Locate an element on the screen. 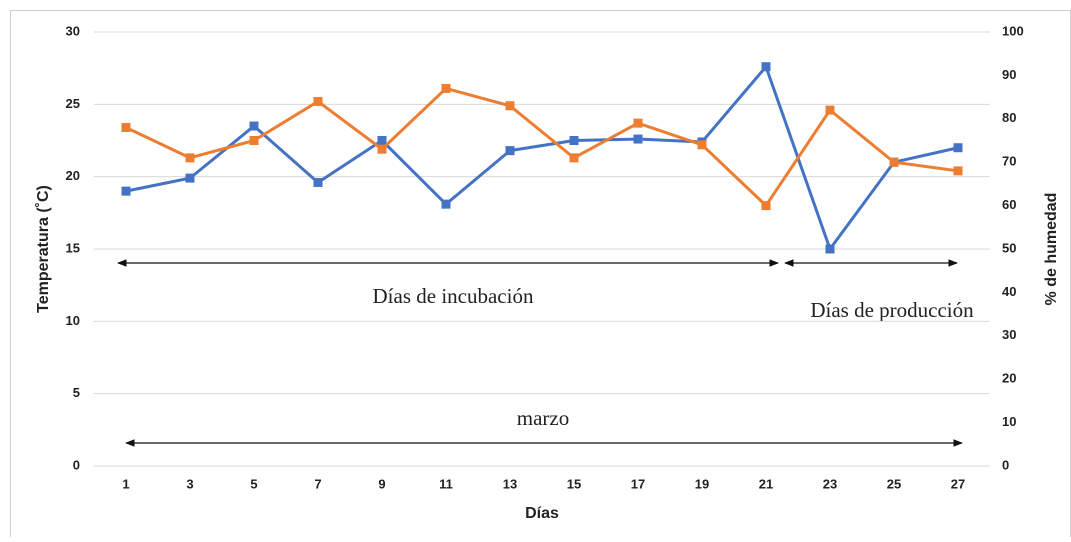 The image size is (1071, 542). x-tick-label: 13 is located at coordinates (510, 483).